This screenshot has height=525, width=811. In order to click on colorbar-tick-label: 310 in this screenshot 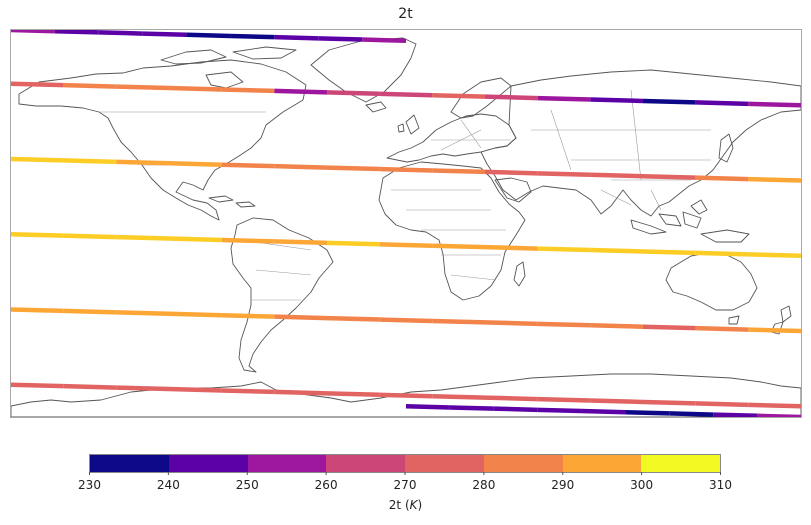, I will do `click(720, 485)`.